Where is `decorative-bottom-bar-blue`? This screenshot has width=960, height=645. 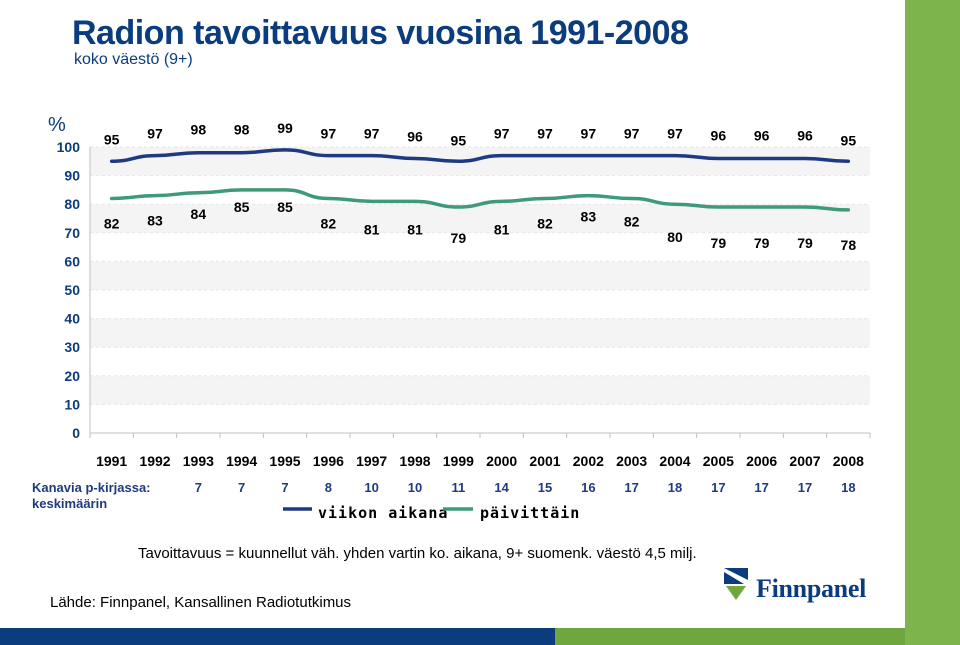
decorative-bottom-bar-blue is located at coordinates (277, 636).